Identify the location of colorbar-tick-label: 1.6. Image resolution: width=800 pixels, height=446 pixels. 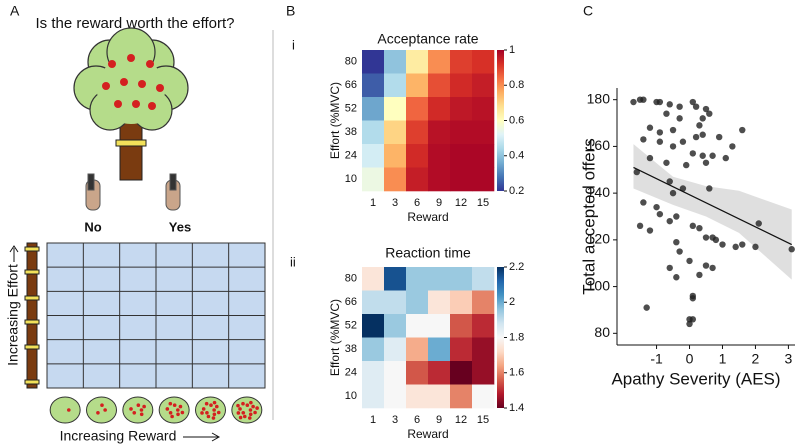
(516, 373).